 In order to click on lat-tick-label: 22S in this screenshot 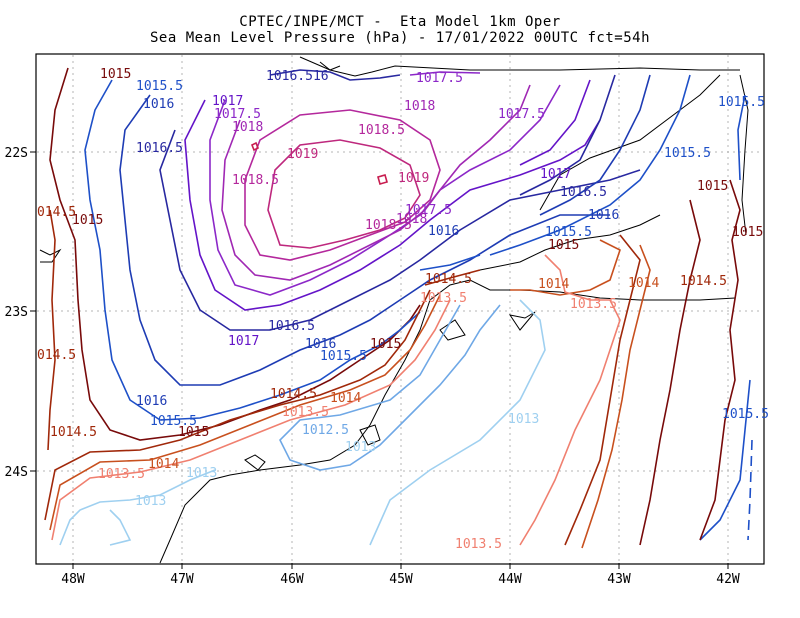, I will do `click(16, 153)`.